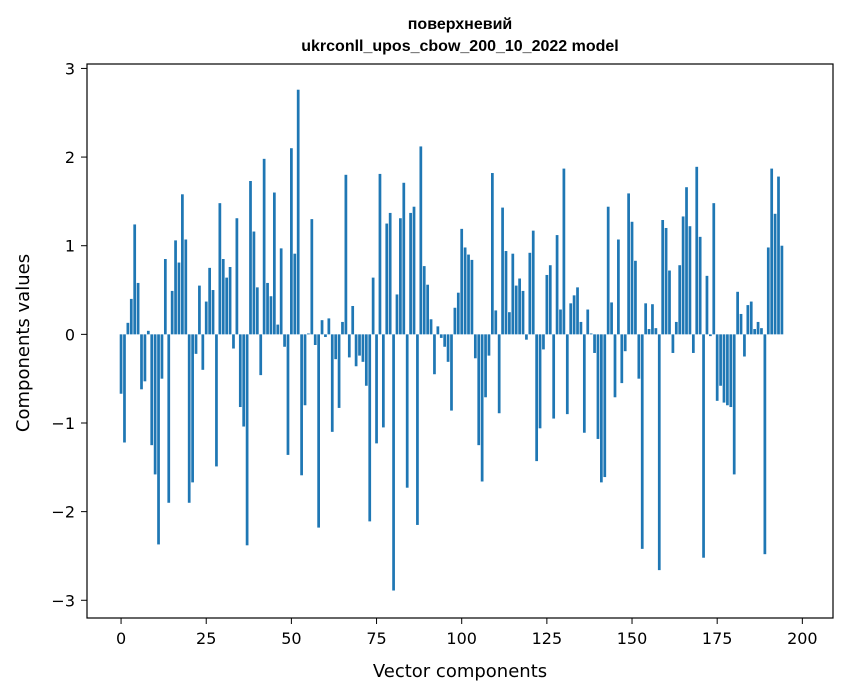  Describe the element at coordinates (121, 638) in the screenshot. I see `x-tick-label: 0` at that location.